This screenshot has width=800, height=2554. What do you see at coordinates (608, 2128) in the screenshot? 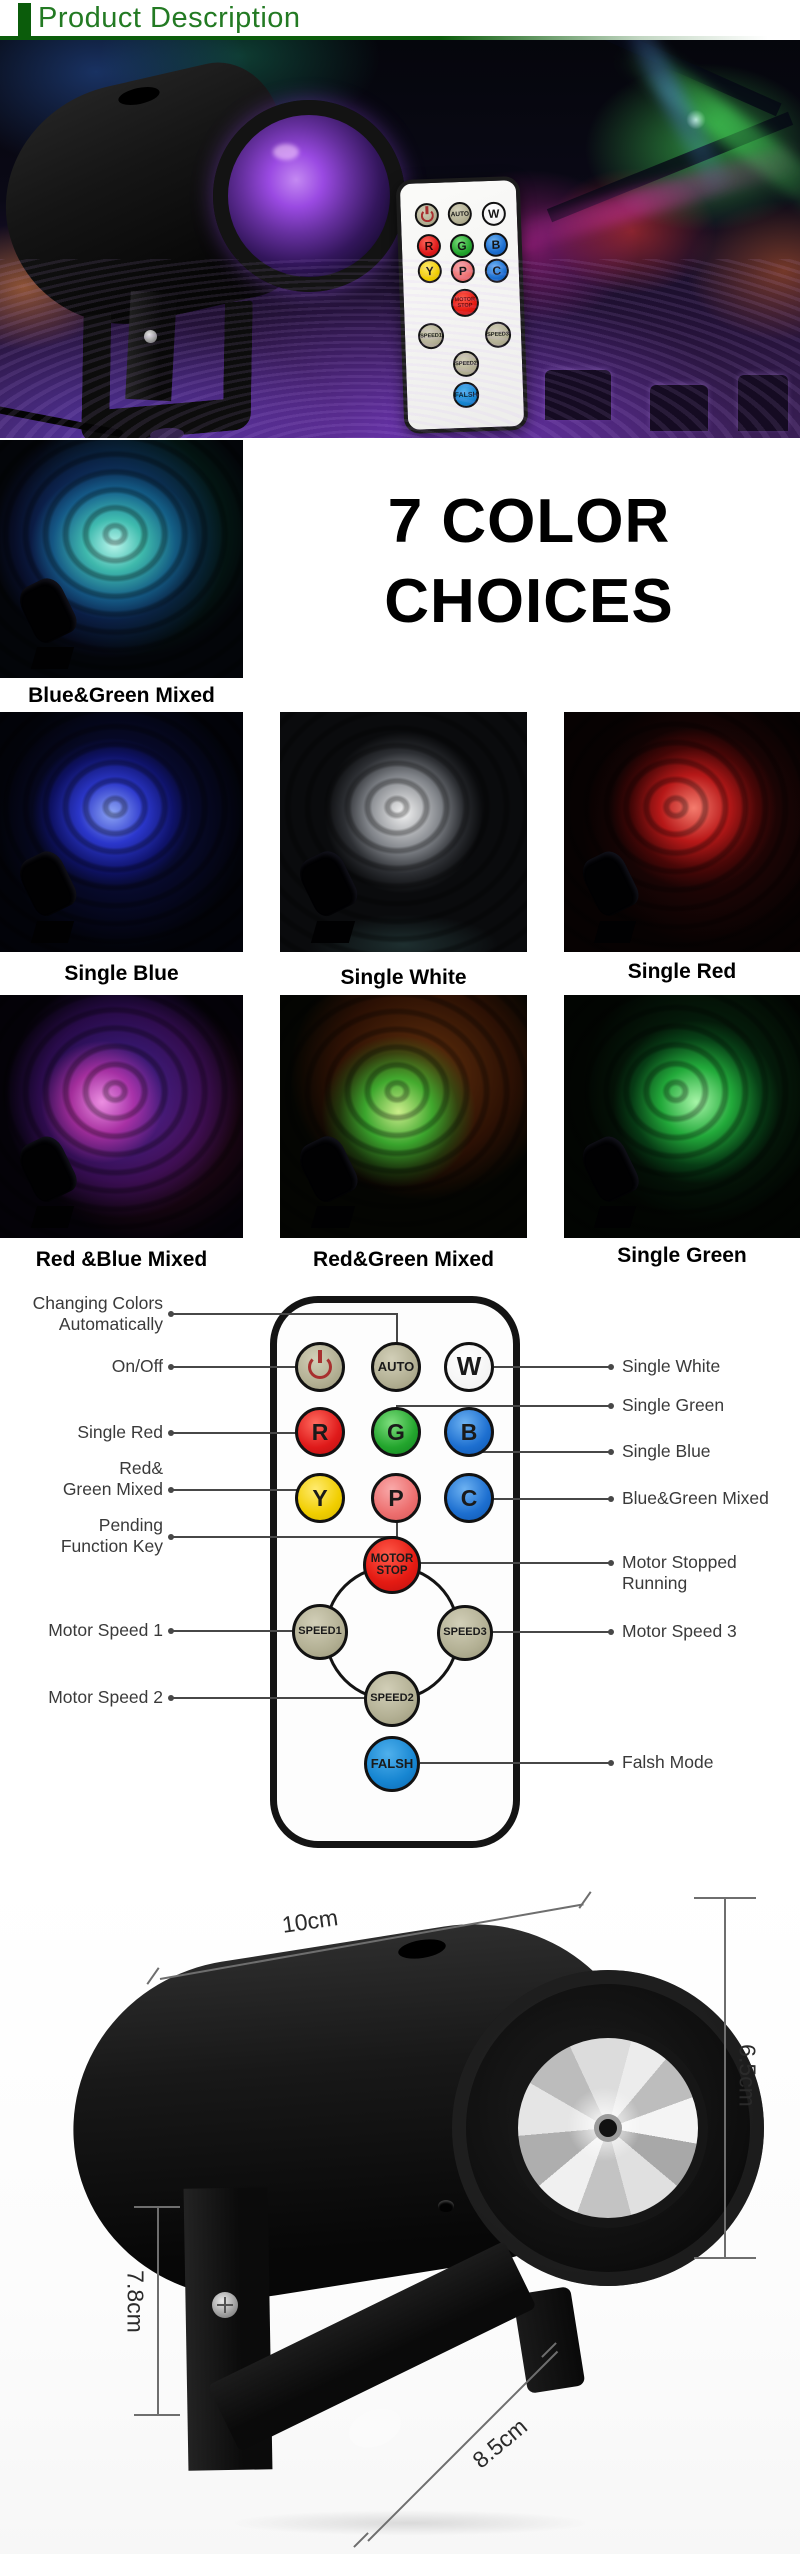
I see `crystal-lens` at bounding box center [608, 2128].